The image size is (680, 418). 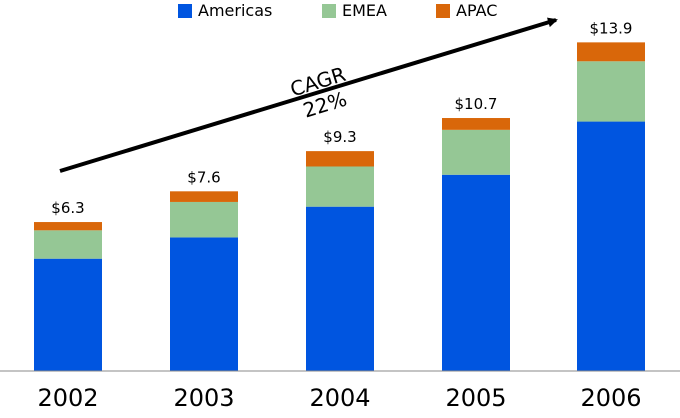 I want to click on bar-emea-2002, so click(x=68, y=244).